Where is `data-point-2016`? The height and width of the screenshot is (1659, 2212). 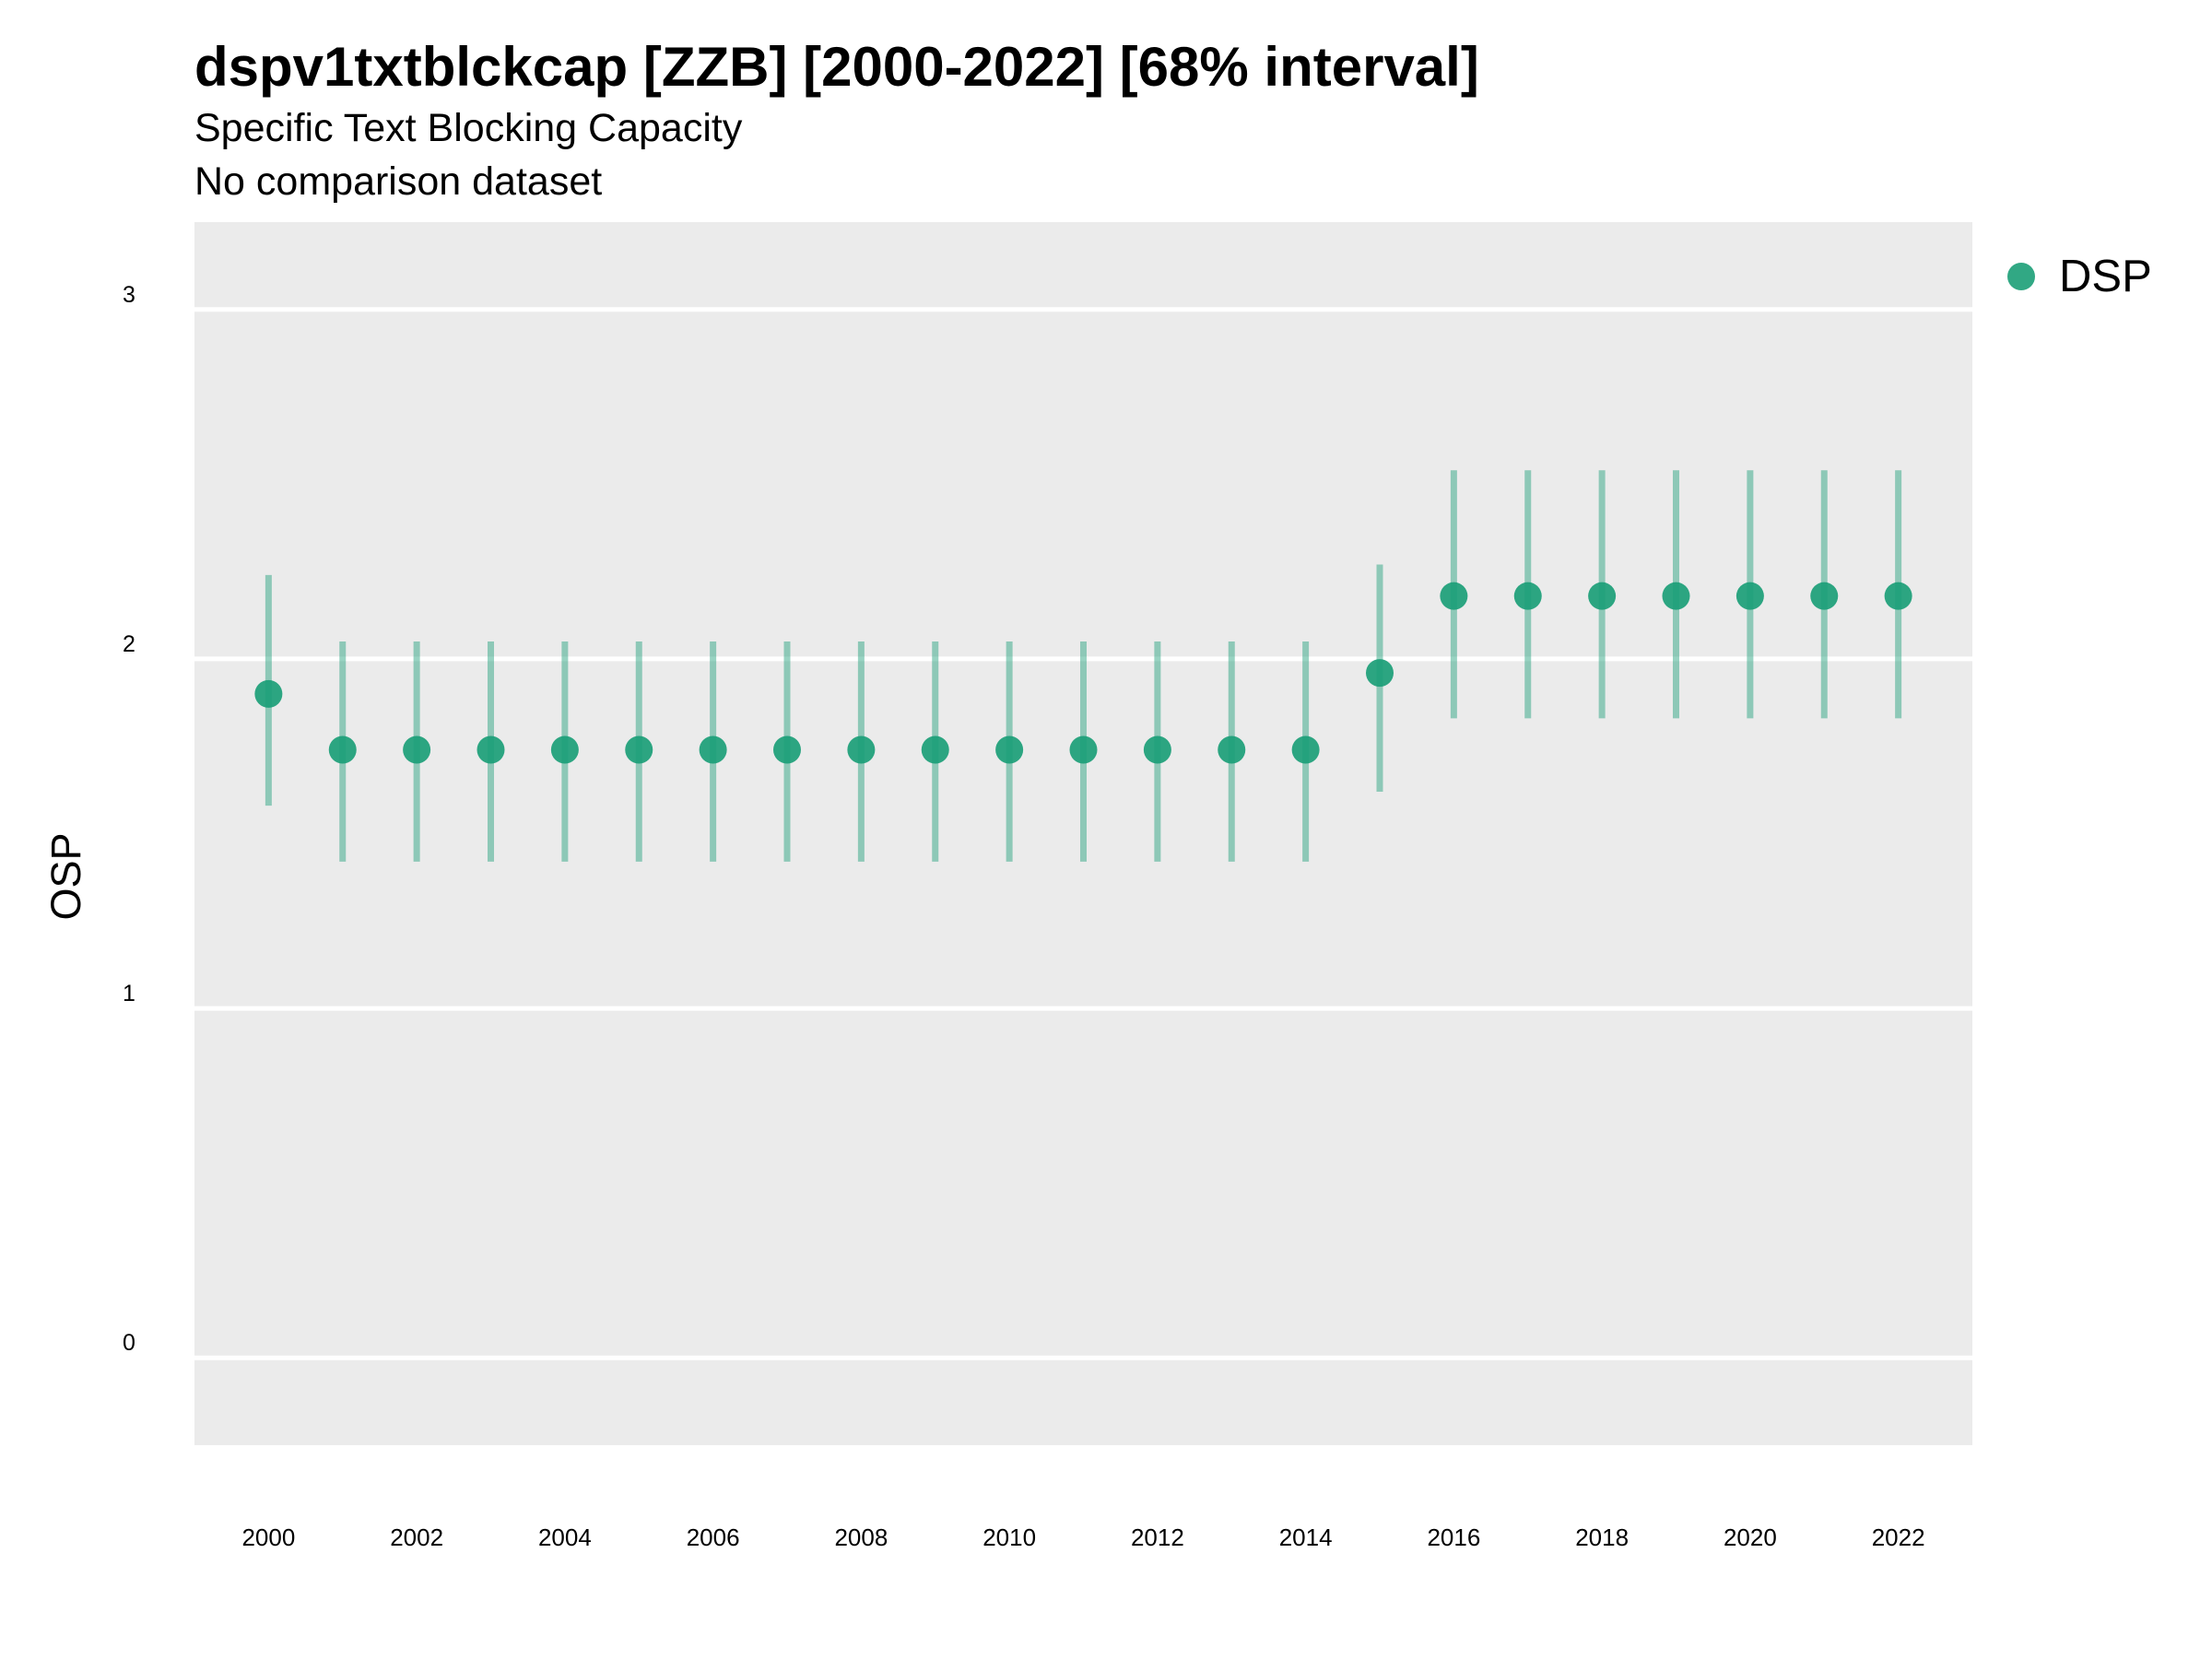
data-point-2016 is located at coordinates (1454, 596).